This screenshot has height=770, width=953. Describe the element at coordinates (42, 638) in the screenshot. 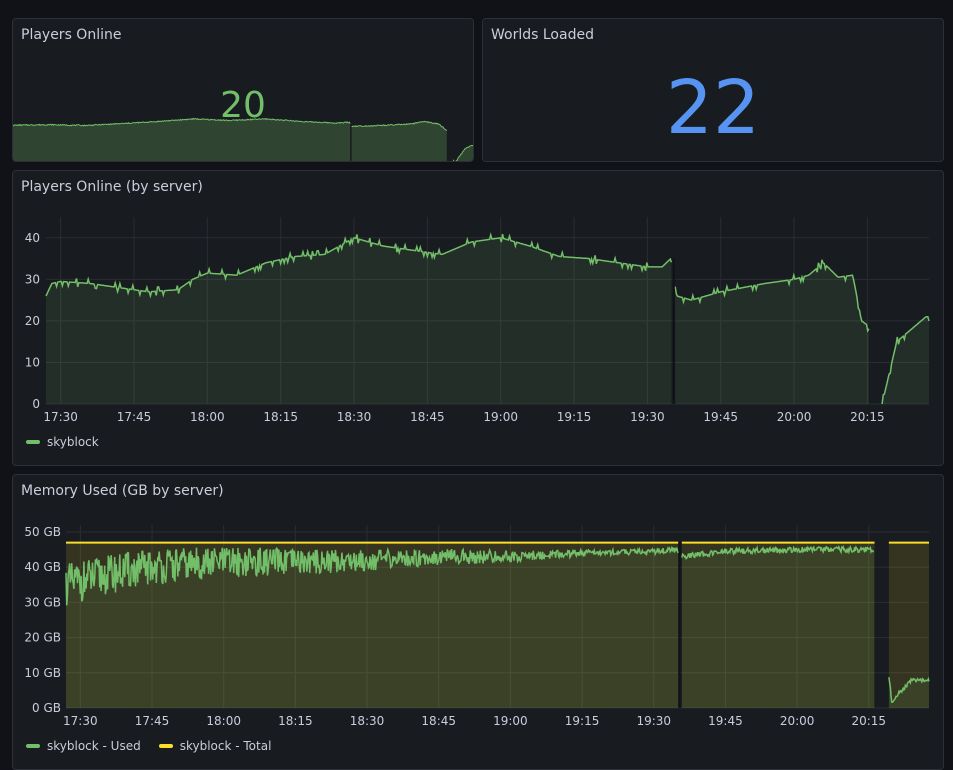

I see `y-tick-label: 20 GB` at that location.